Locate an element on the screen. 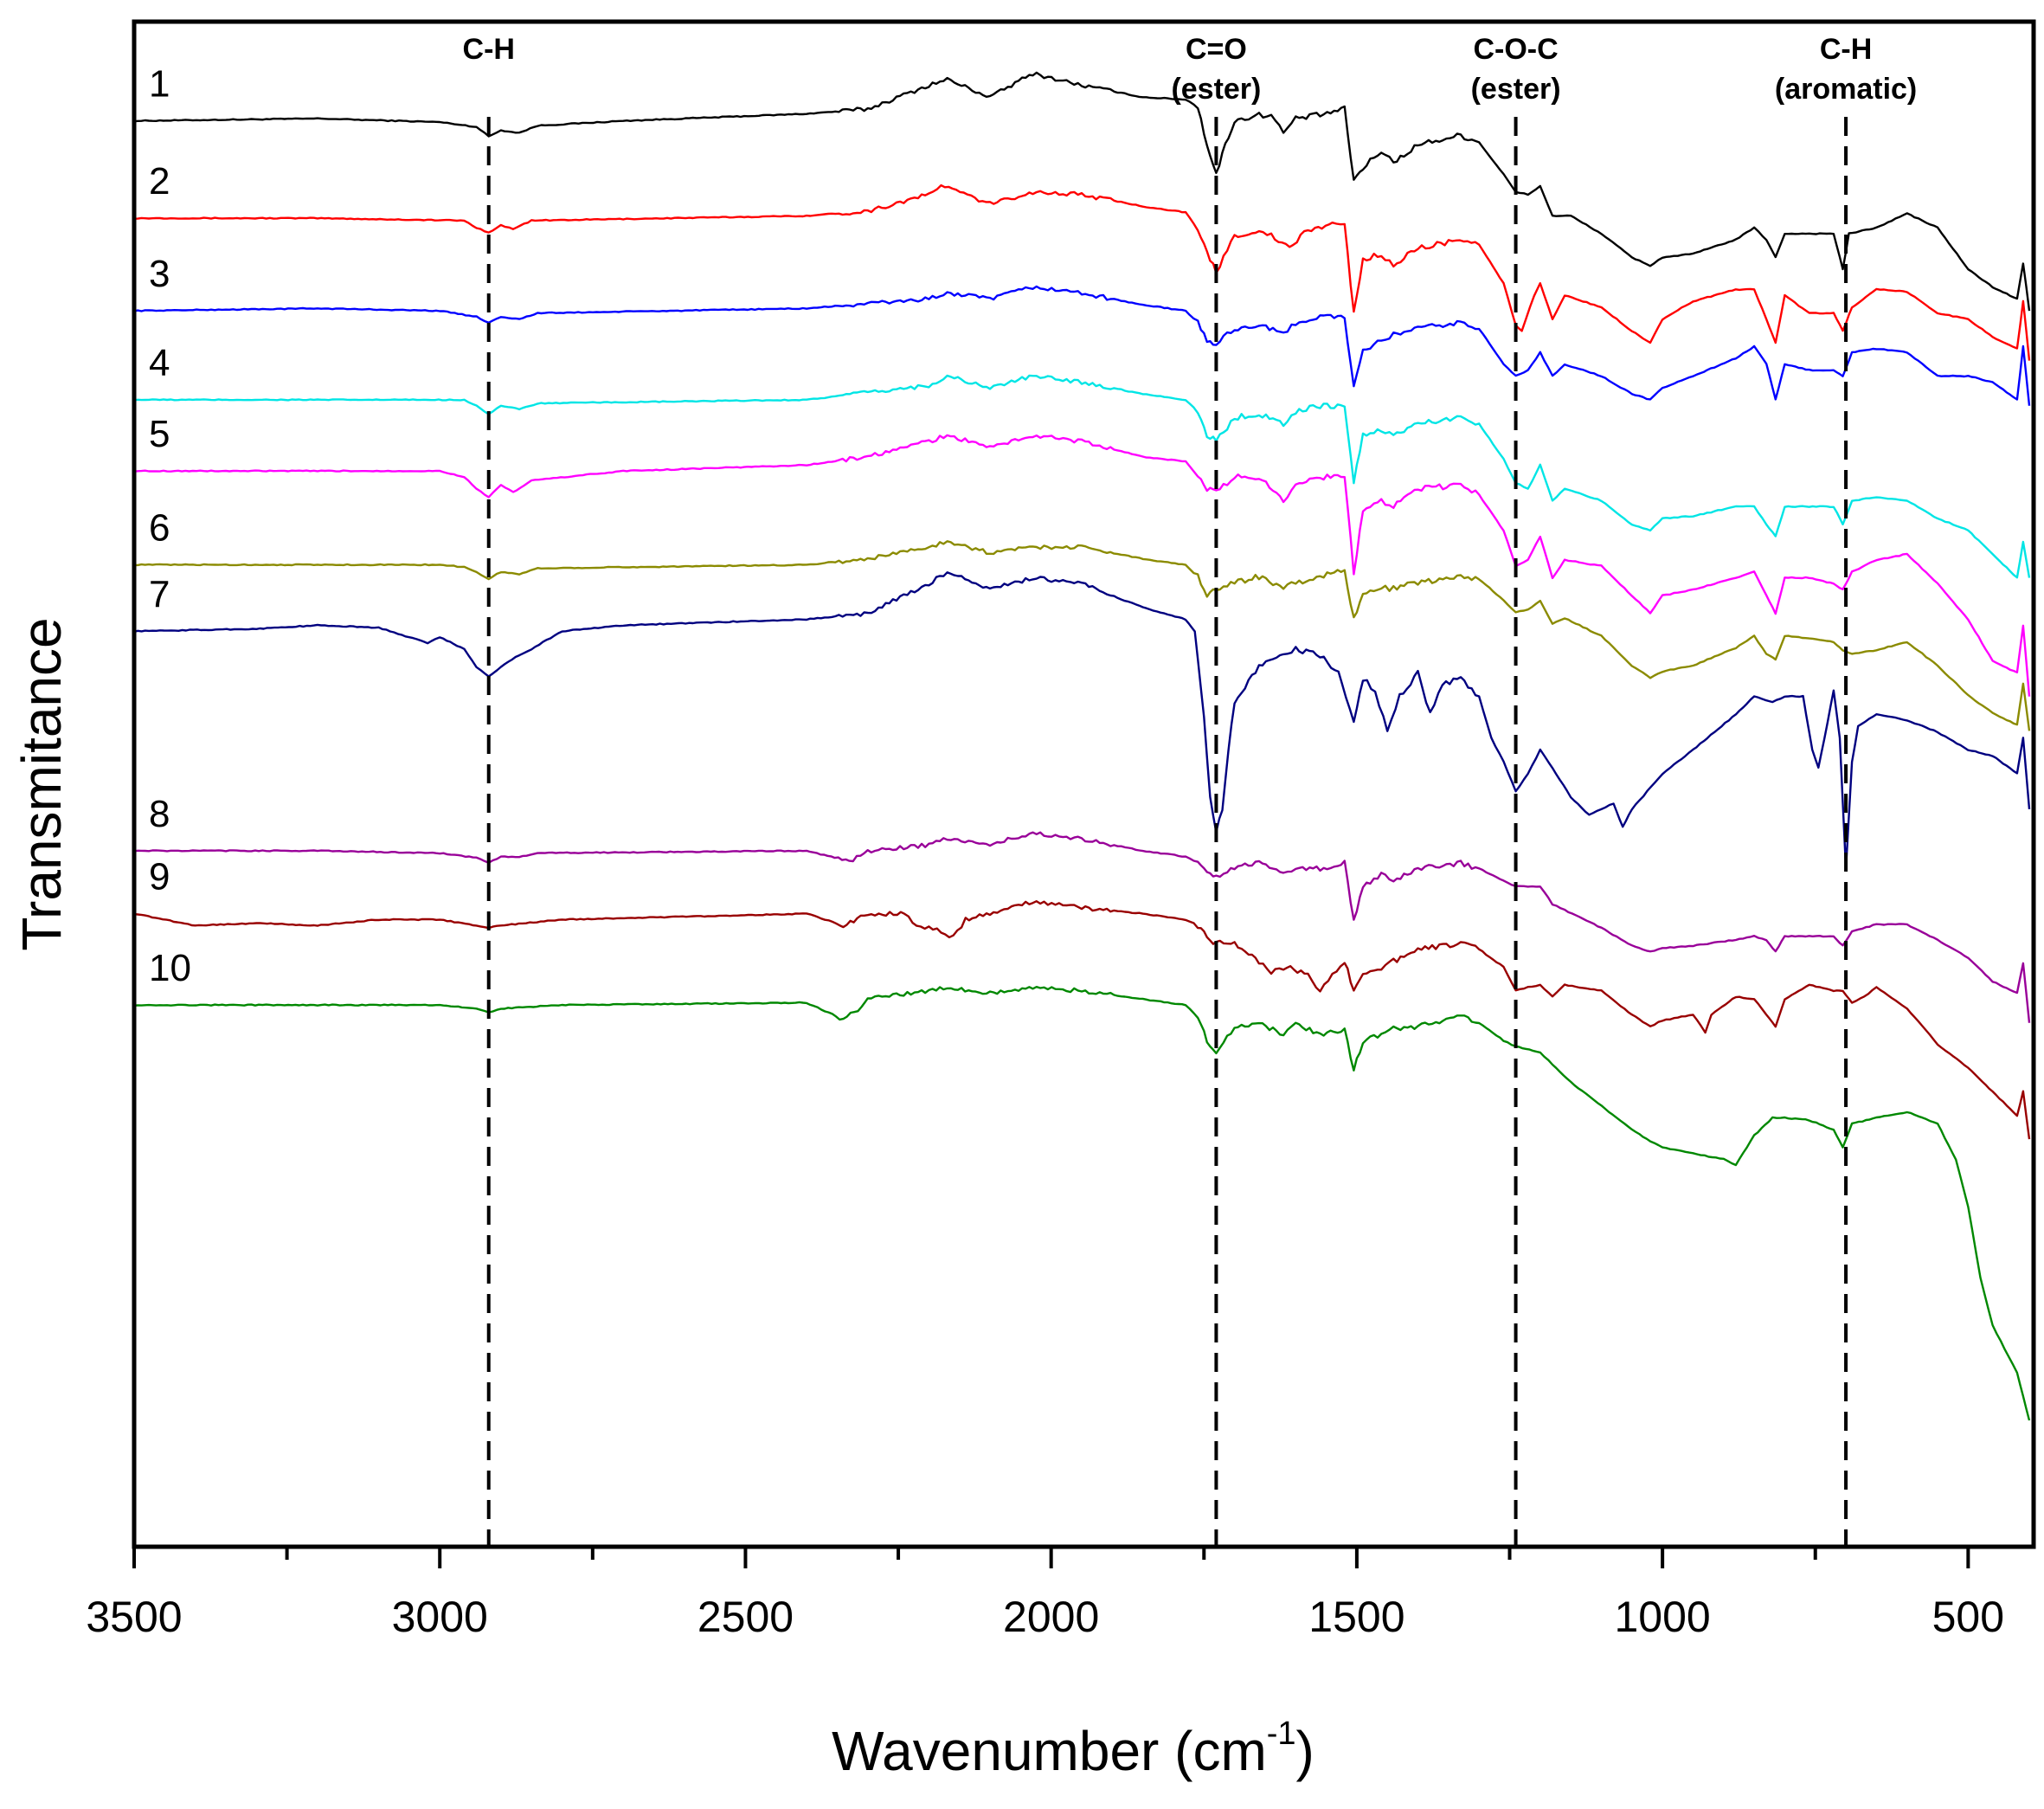 The image size is (2044, 1809). x-tick-label: 3000 is located at coordinates (440, 1617).